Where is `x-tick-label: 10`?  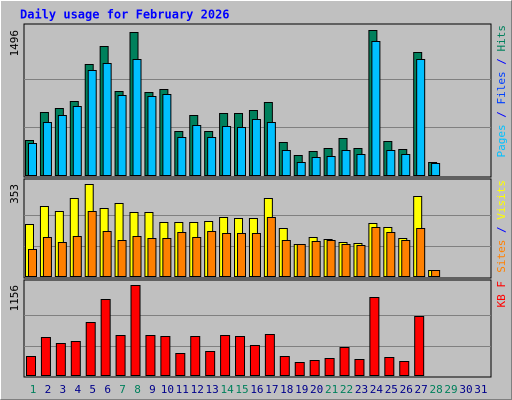
x-tick-label: 10 is located at coordinates (167, 389).